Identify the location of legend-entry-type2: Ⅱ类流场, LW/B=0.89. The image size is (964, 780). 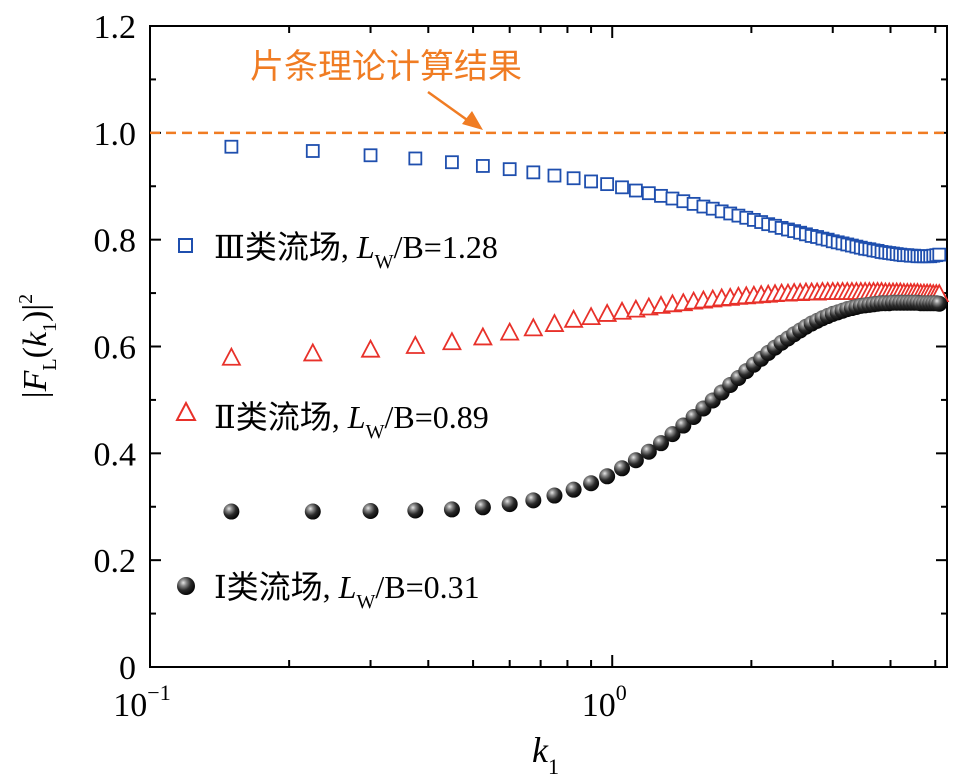
(332, 421).